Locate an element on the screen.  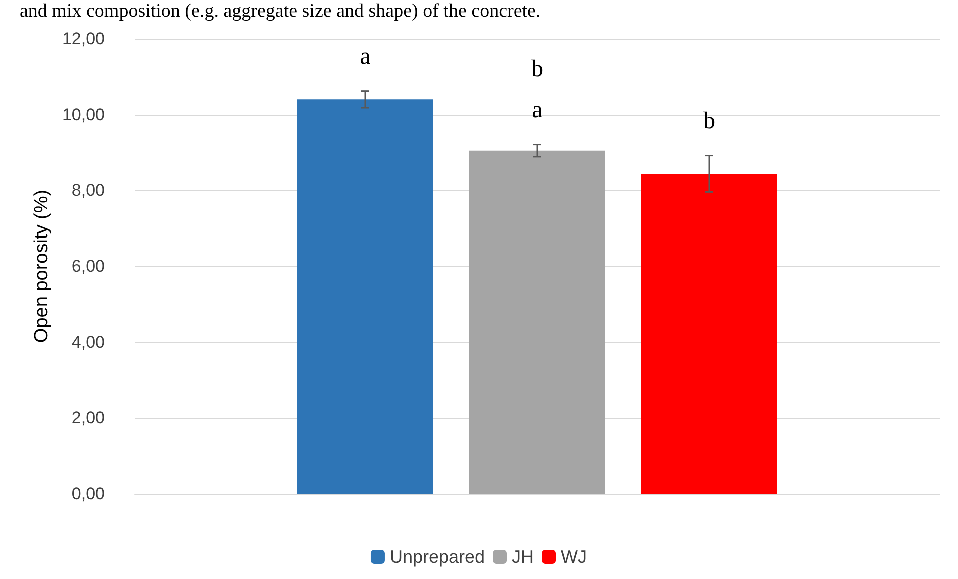
y-axis-title: Open porosity (%) is located at coordinates (42, 267).